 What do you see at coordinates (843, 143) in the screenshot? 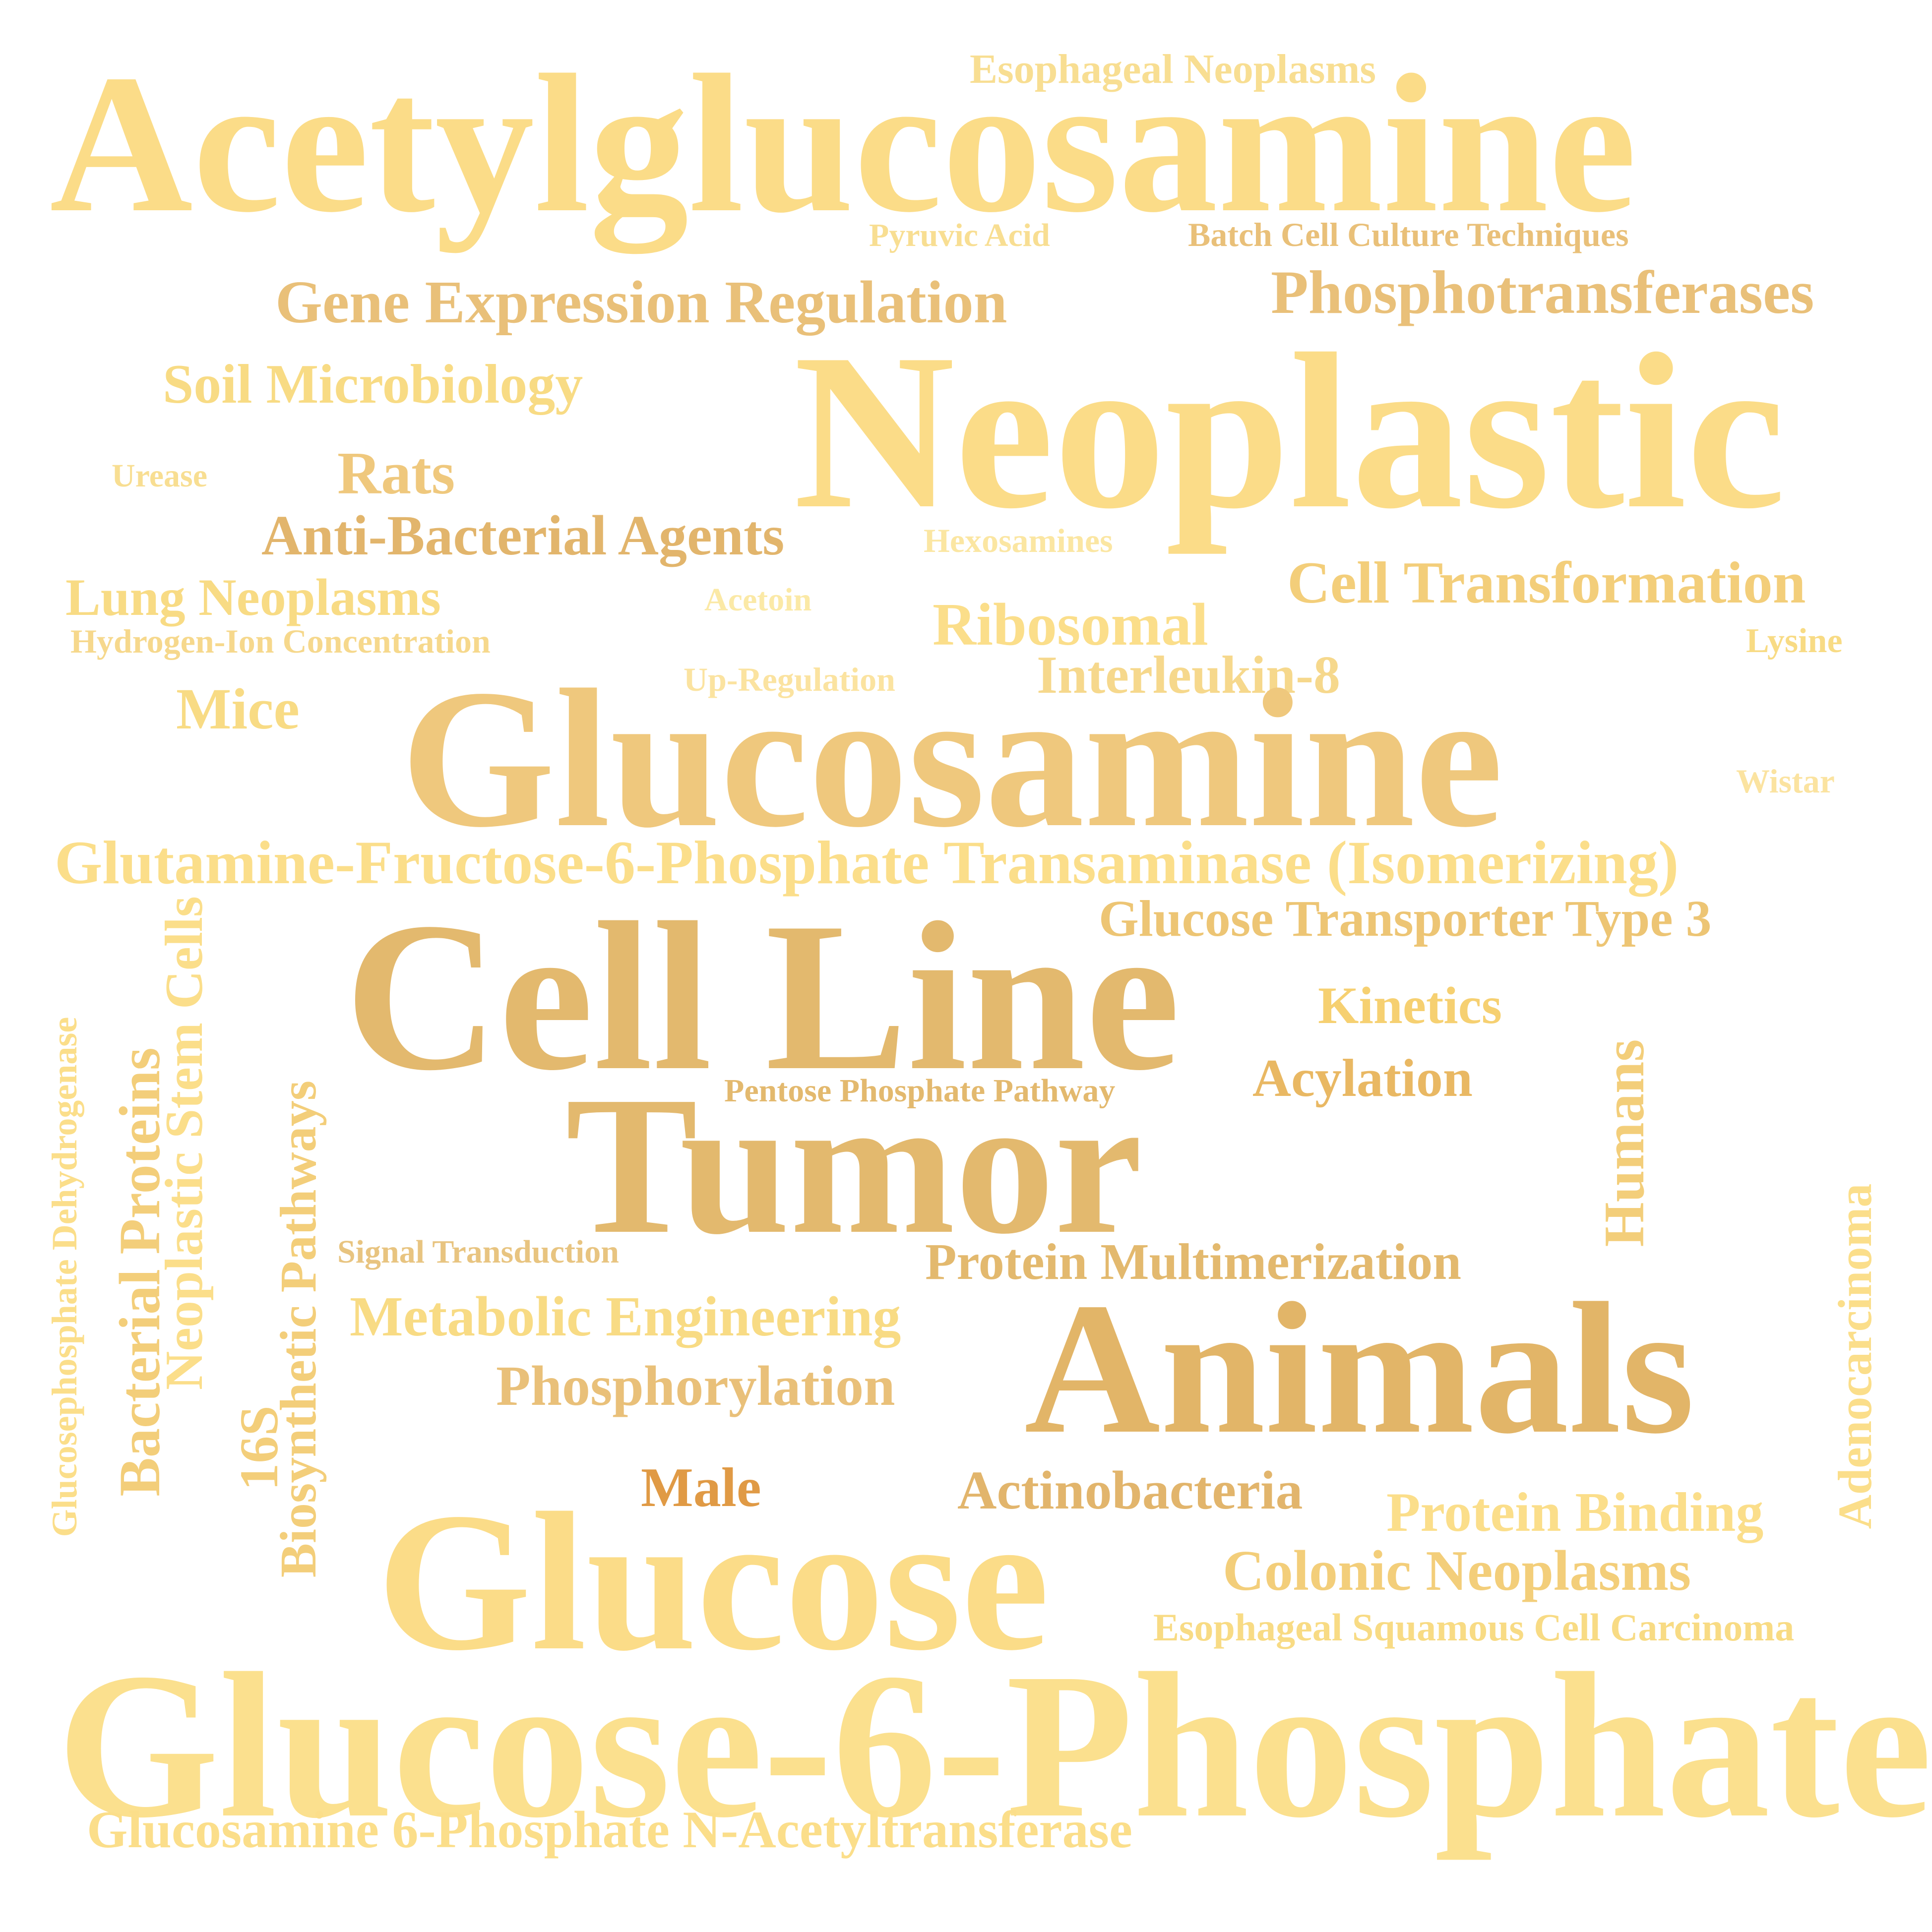
I see `word-acetylglucosamine: Acetylglucosamine` at bounding box center [843, 143].